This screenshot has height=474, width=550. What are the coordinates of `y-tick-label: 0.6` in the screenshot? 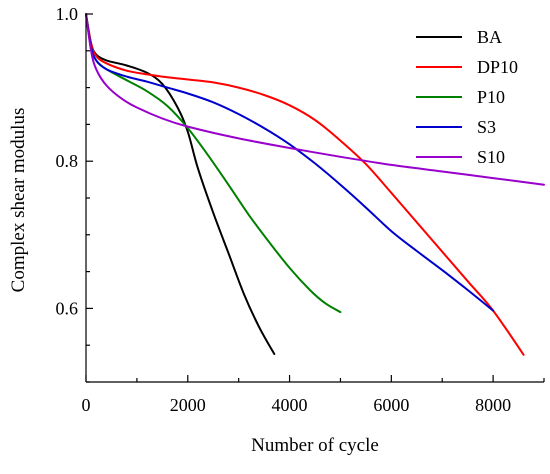 It's located at (67, 308).